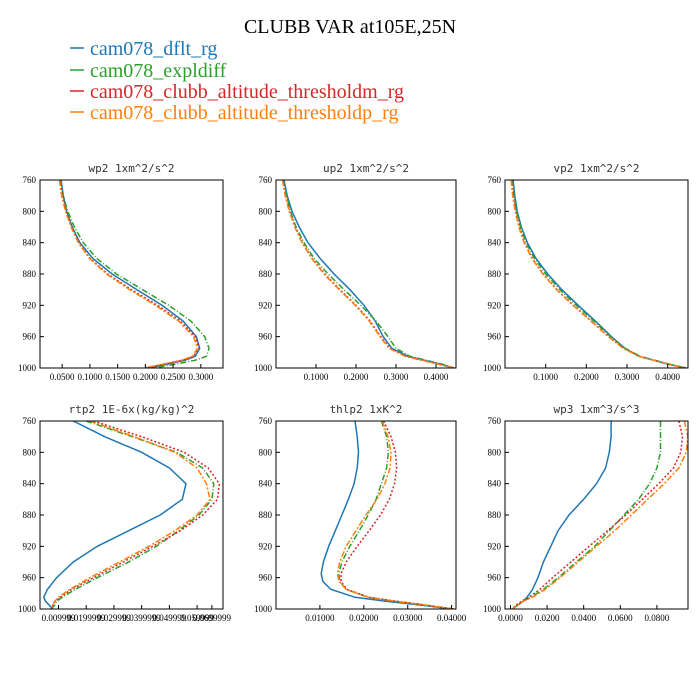 The height and width of the screenshot is (700, 700). I want to click on legend-item: cam078_dflt_rg, so click(143, 49).